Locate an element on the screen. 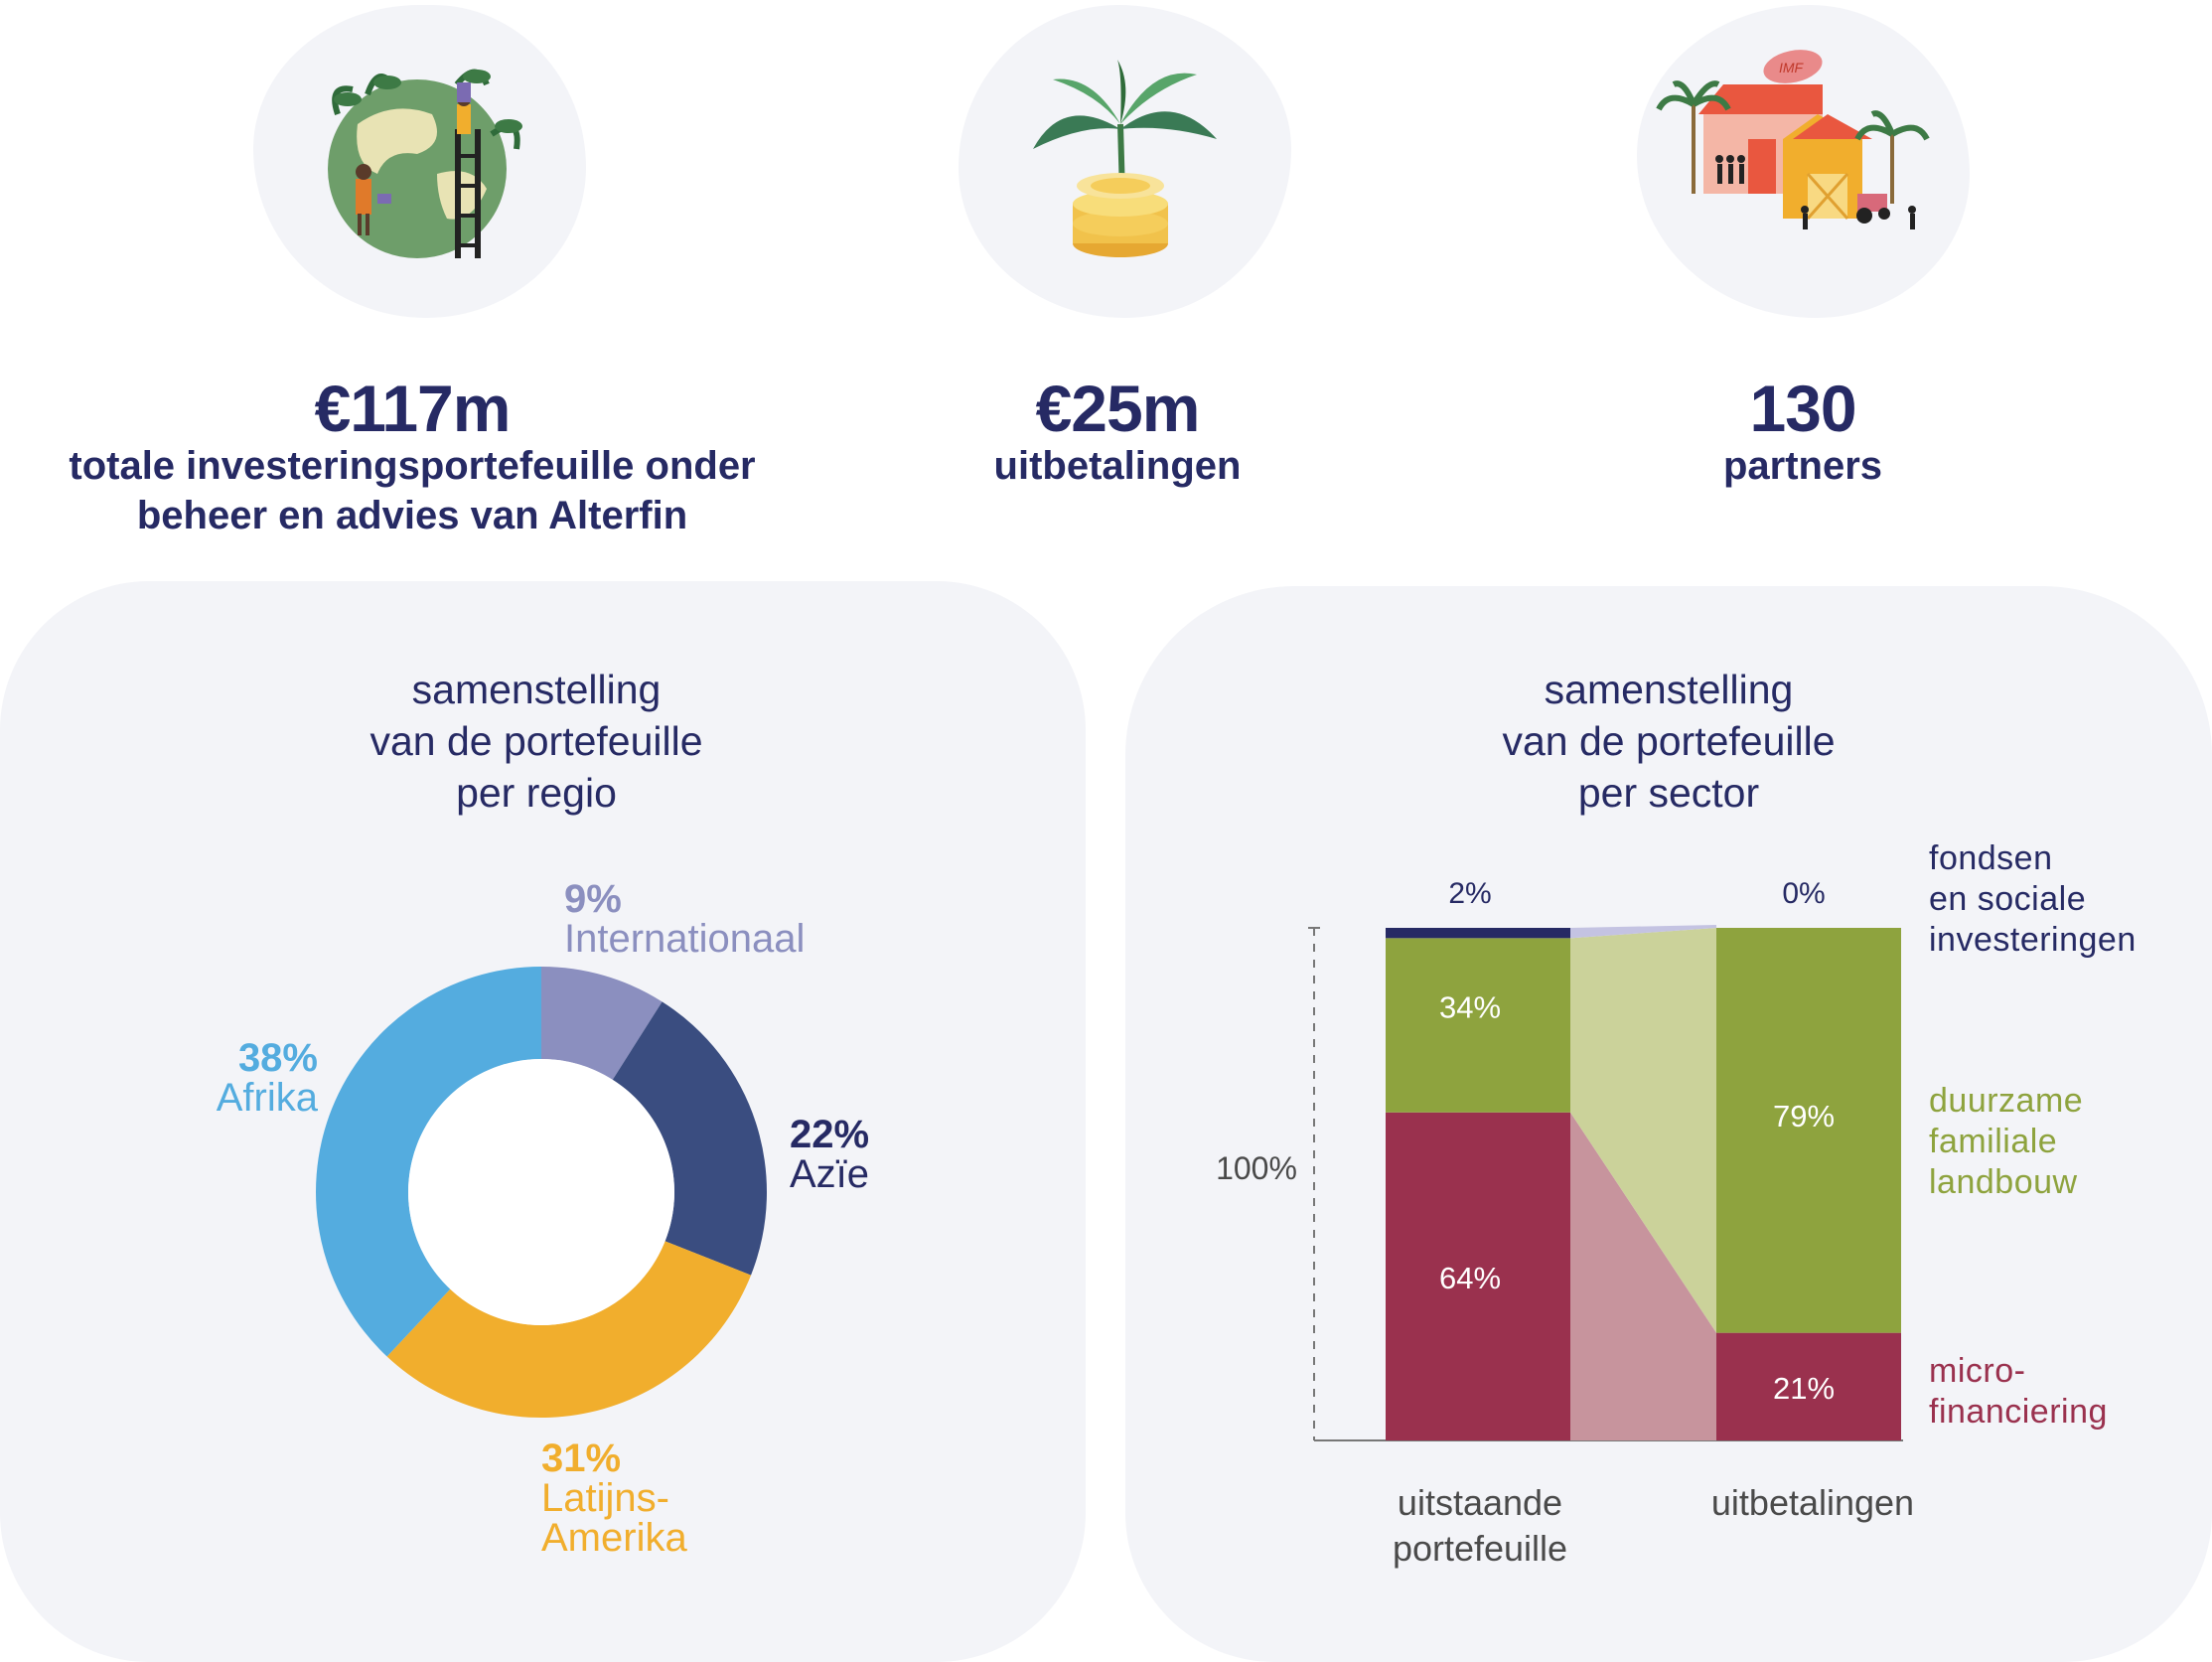 This screenshot has width=2212, height=1662. category-label-disbursements: uitbetalingen is located at coordinates (1813, 1503).